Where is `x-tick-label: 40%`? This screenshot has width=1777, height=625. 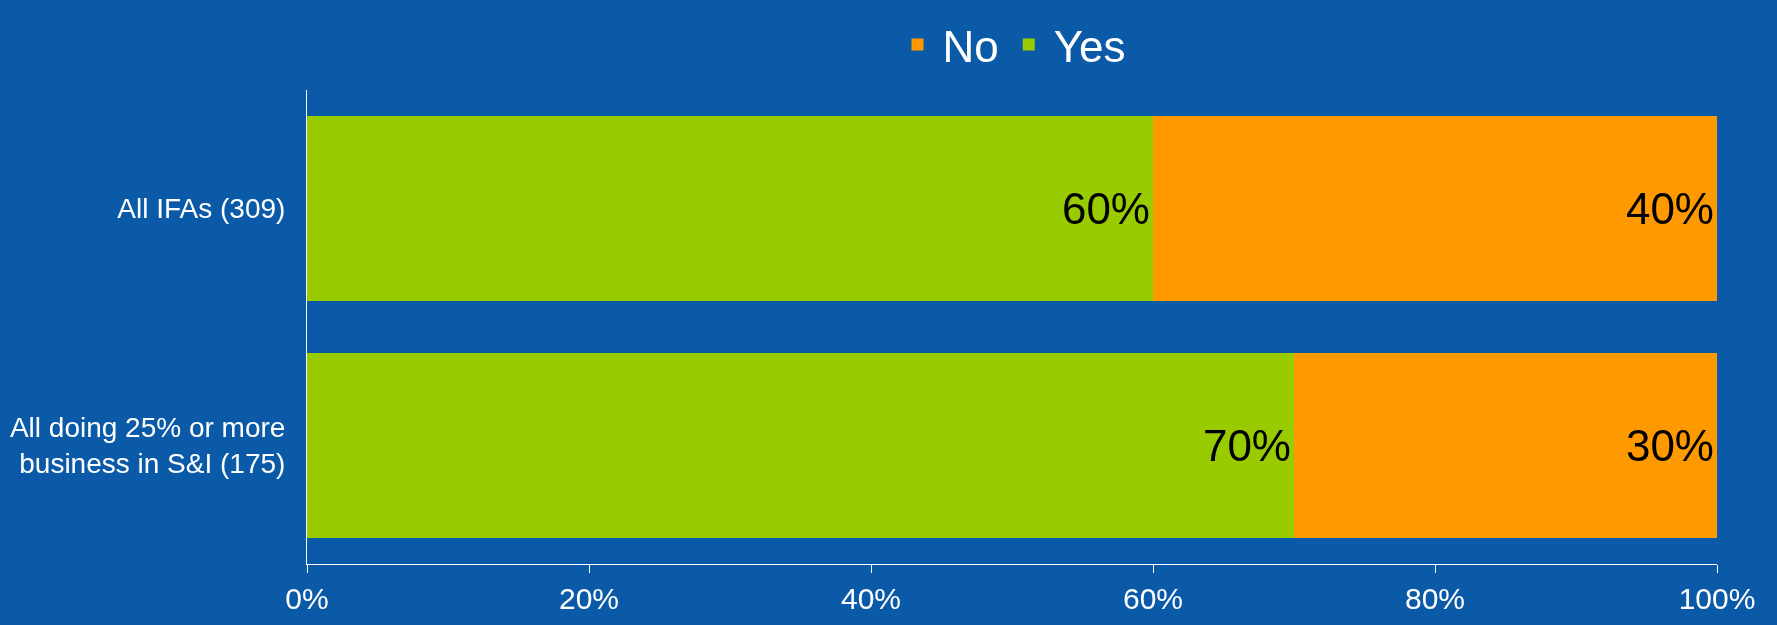
x-tick-label: 40% is located at coordinates (871, 598).